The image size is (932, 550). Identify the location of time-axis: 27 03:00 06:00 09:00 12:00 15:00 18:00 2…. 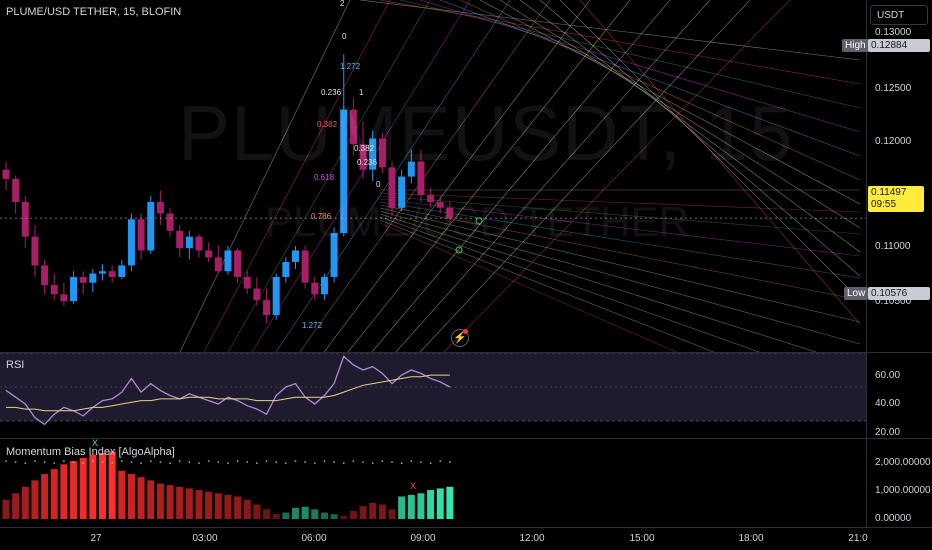
(466, 538).